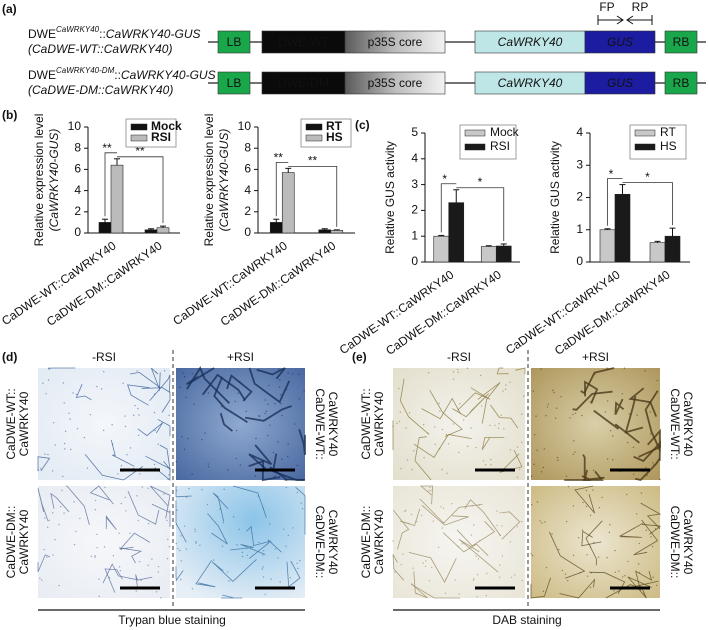 The height and width of the screenshot is (630, 709). Describe the element at coordinates (668, 132) in the screenshot. I see `legend-label: RT` at that location.